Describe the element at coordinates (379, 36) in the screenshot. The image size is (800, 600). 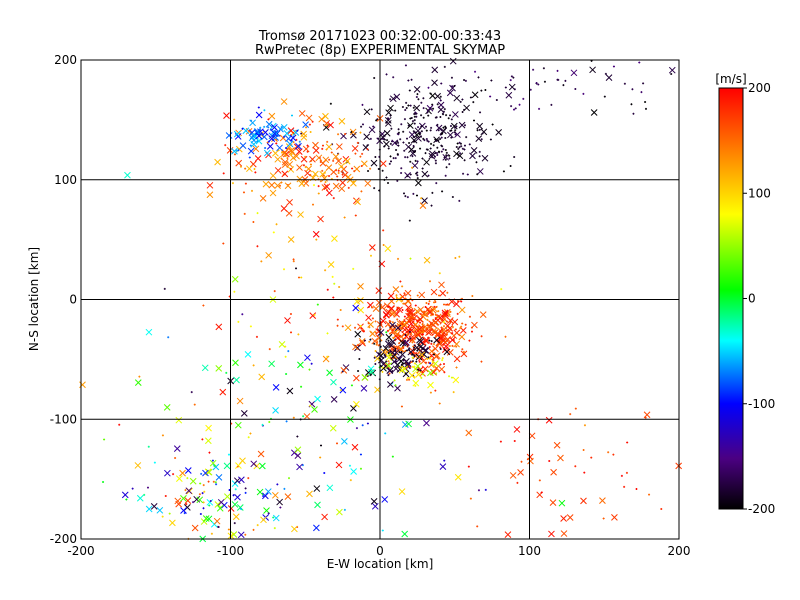
I see `chart-title: Tromsø 20171023 00:32:00-00:33:43` at that location.